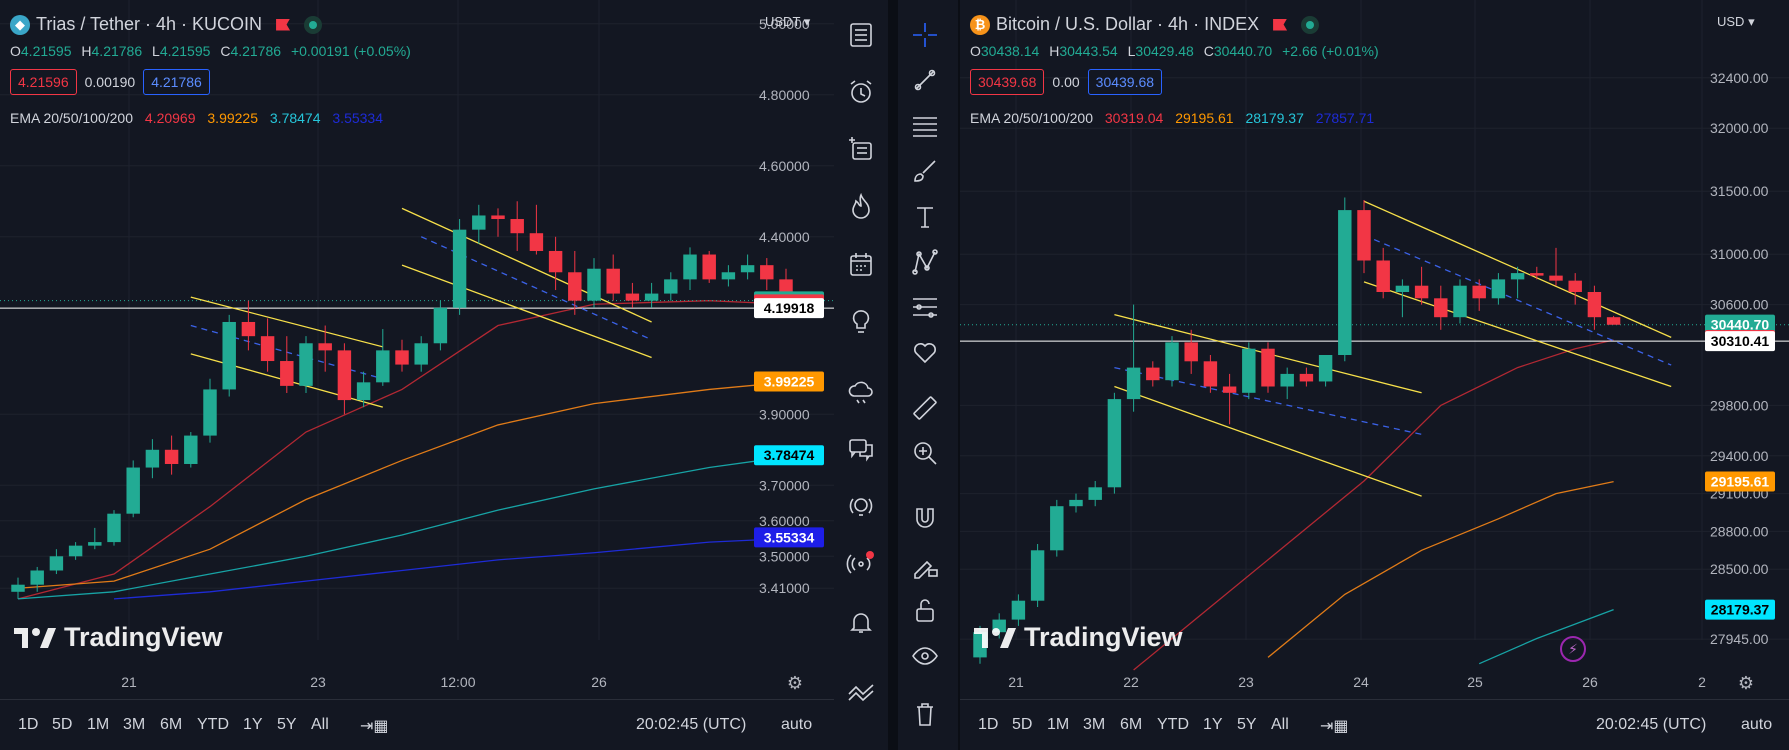 This screenshot has height=750, width=1789. Describe the element at coordinates (788, 21) in the screenshot. I see `currency-selector: USDT ▾` at that location.